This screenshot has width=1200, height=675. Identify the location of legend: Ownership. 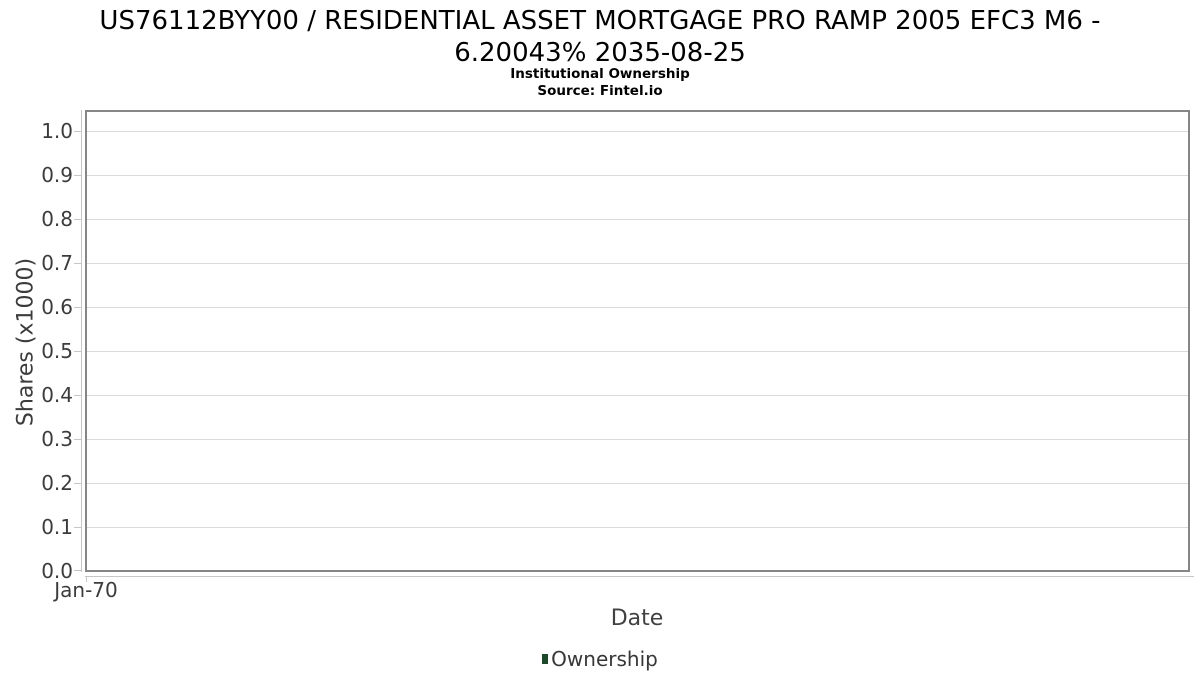
(600, 659).